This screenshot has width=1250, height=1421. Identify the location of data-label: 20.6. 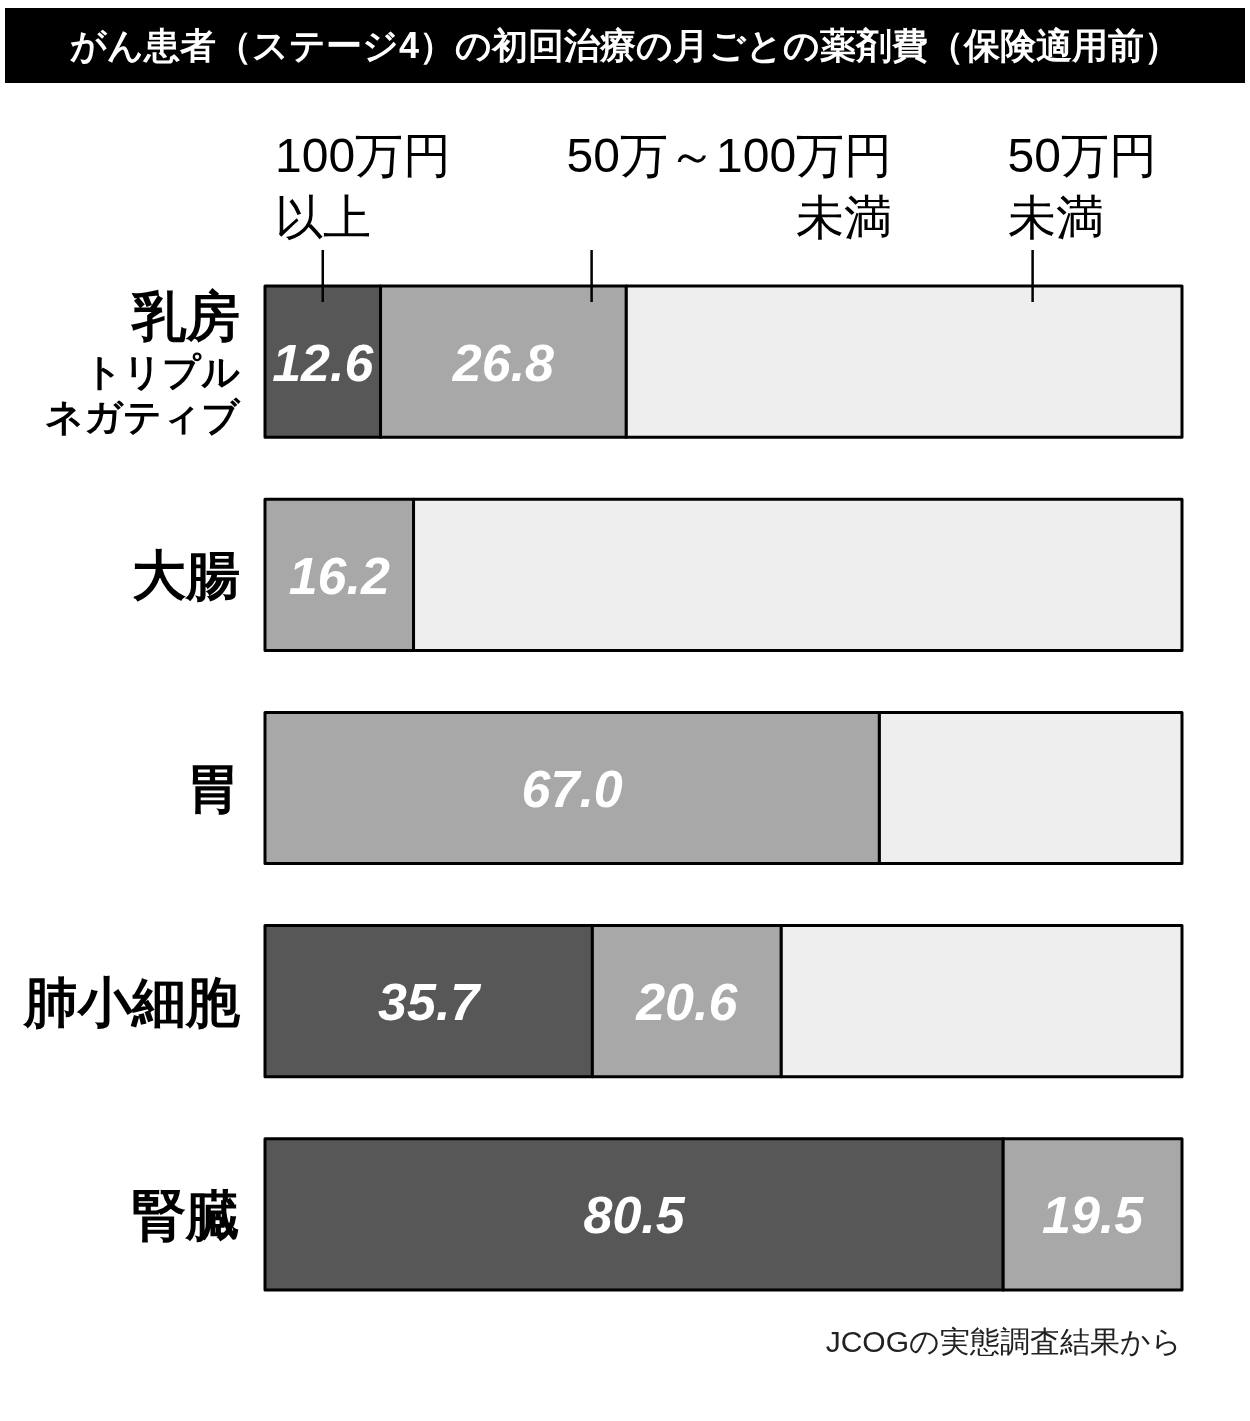
(687, 1002).